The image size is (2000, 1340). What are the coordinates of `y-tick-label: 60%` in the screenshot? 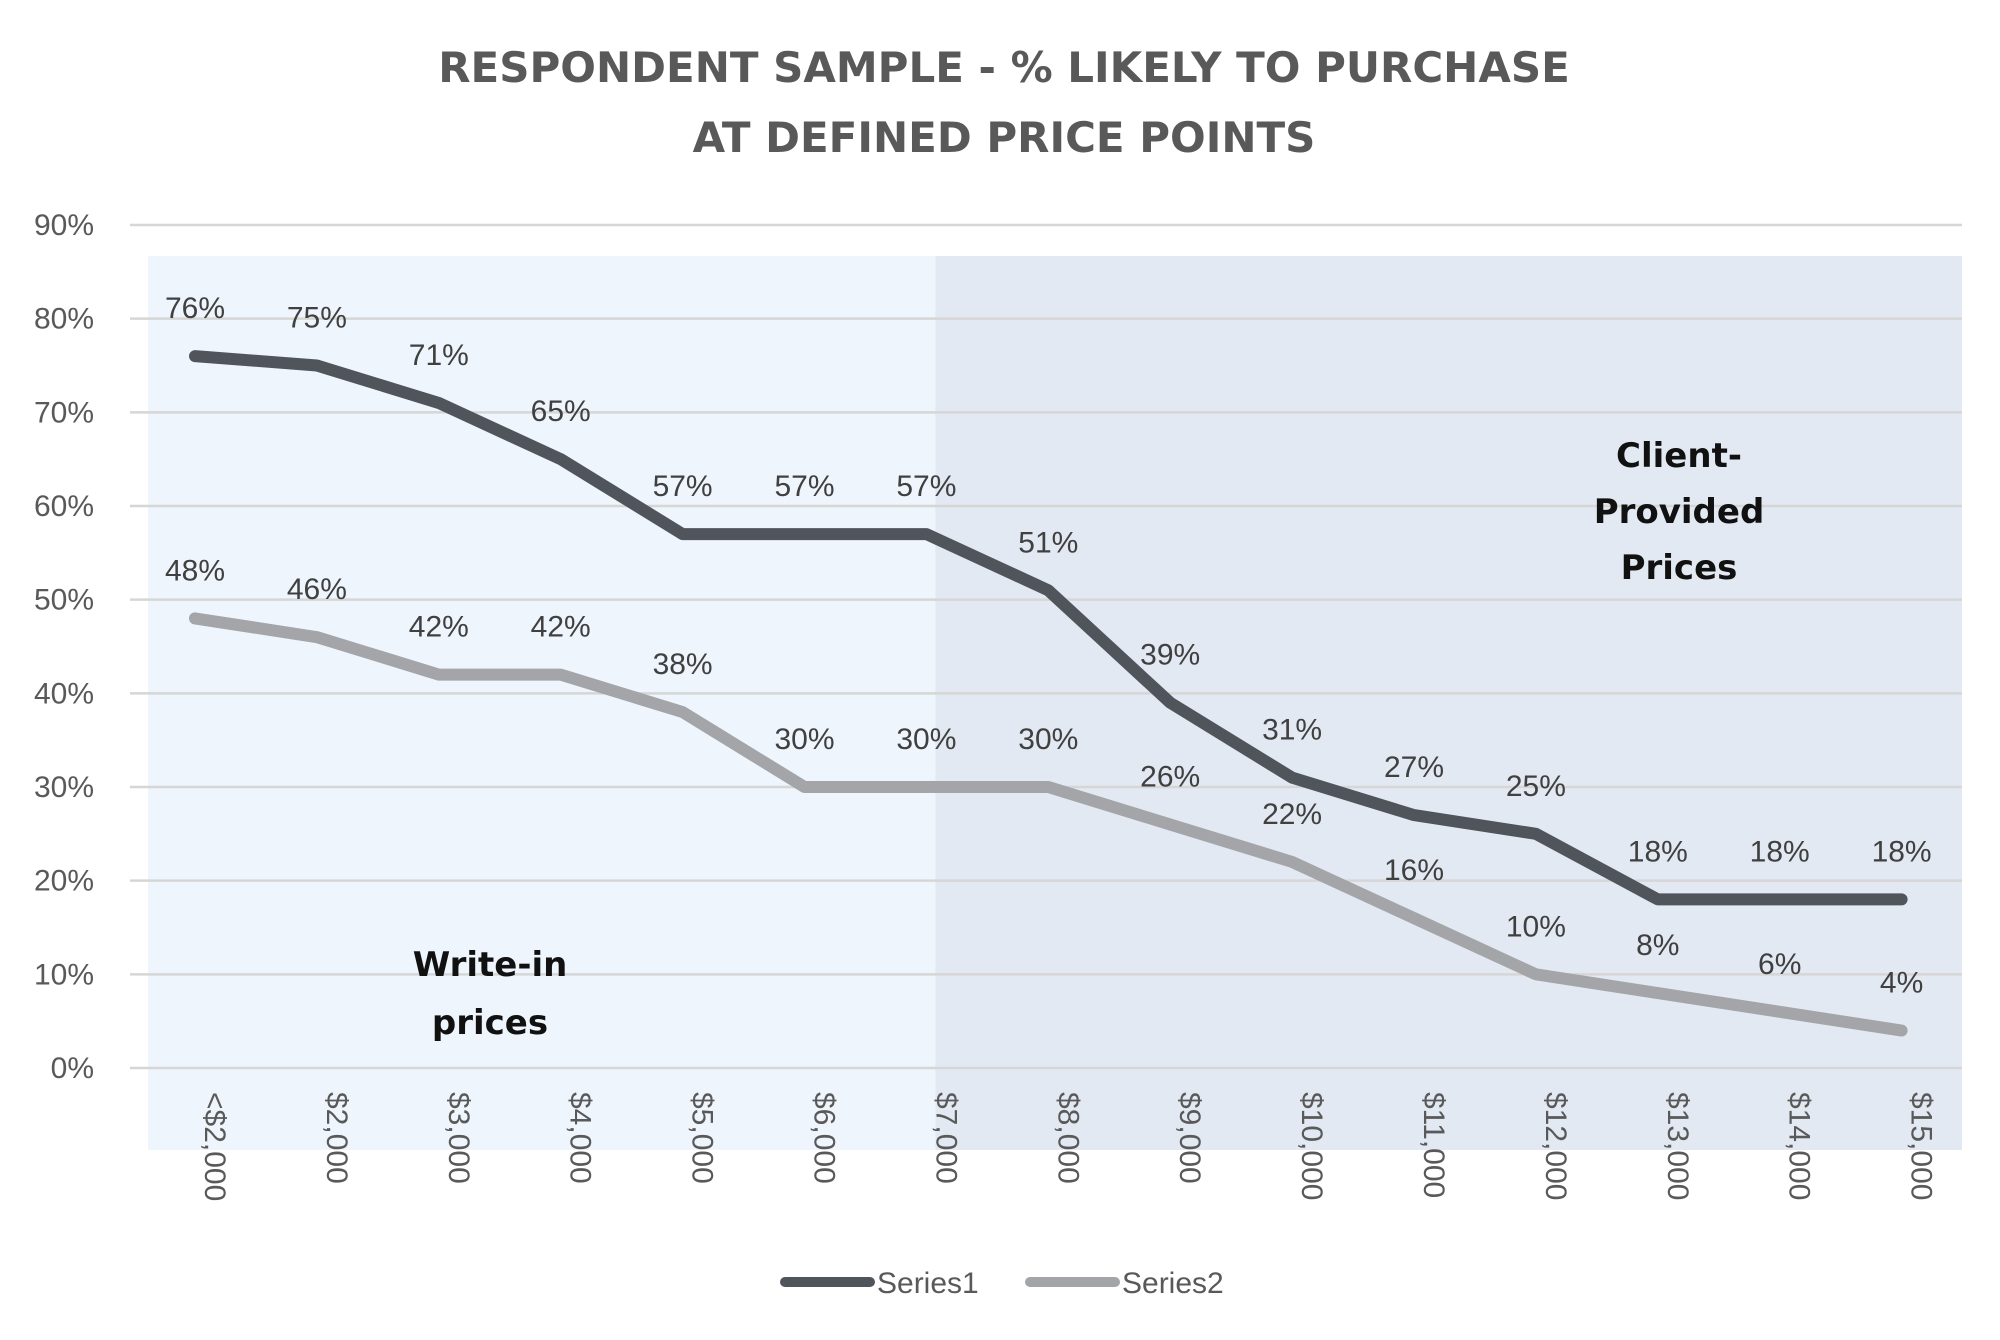 It's located at (64, 506).